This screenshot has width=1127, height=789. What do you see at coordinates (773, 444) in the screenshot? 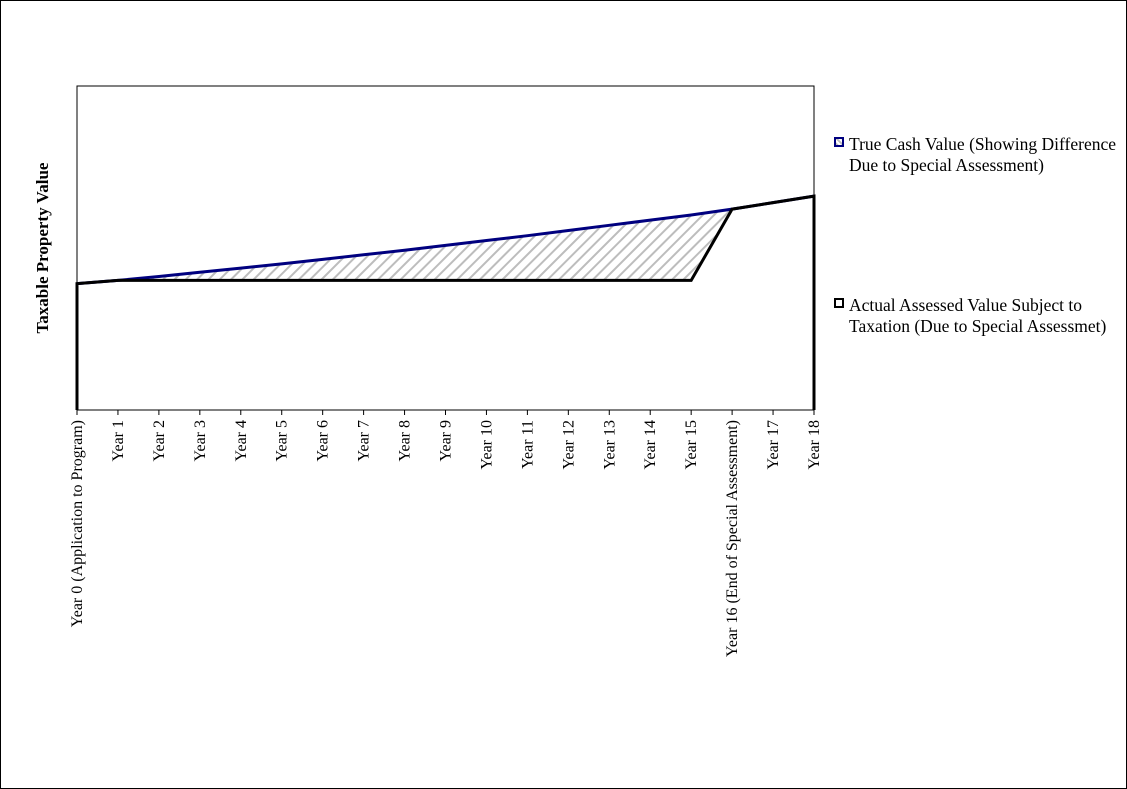
I see `x-tick-label: Year 17` at bounding box center [773, 444].